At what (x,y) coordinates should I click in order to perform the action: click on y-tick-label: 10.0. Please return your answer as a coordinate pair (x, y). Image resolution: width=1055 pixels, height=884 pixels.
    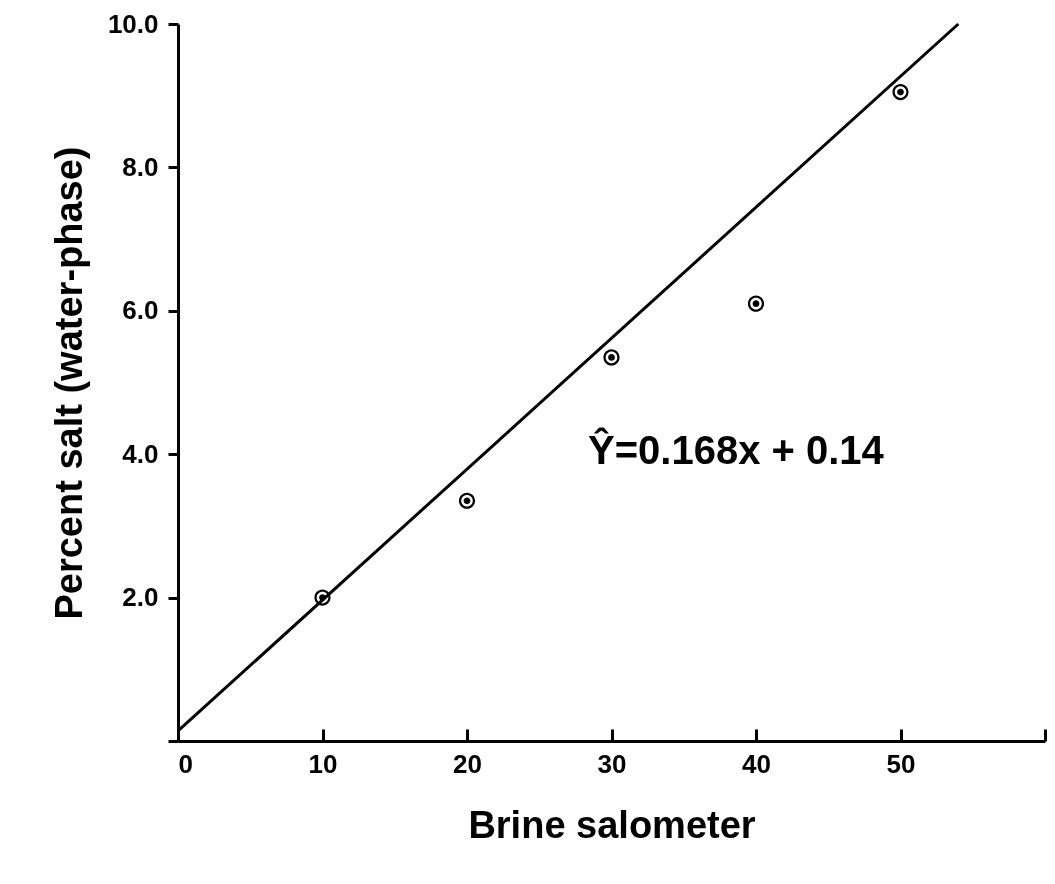
    Looking at the image, I should click on (133, 23).